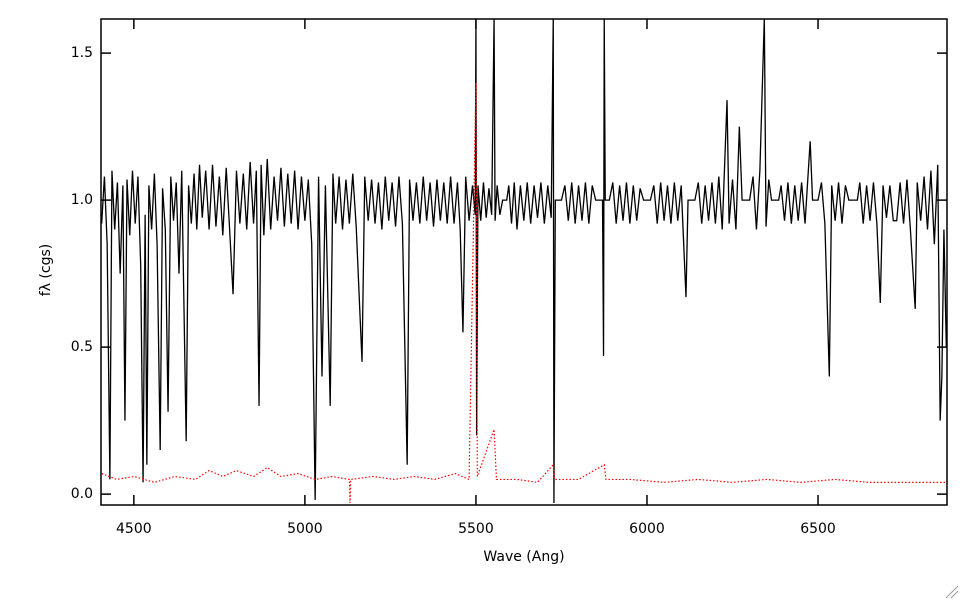 This screenshot has height=600, width=960. What do you see at coordinates (952, 592) in the screenshot?
I see `resize-handle` at bounding box center [952, 592].